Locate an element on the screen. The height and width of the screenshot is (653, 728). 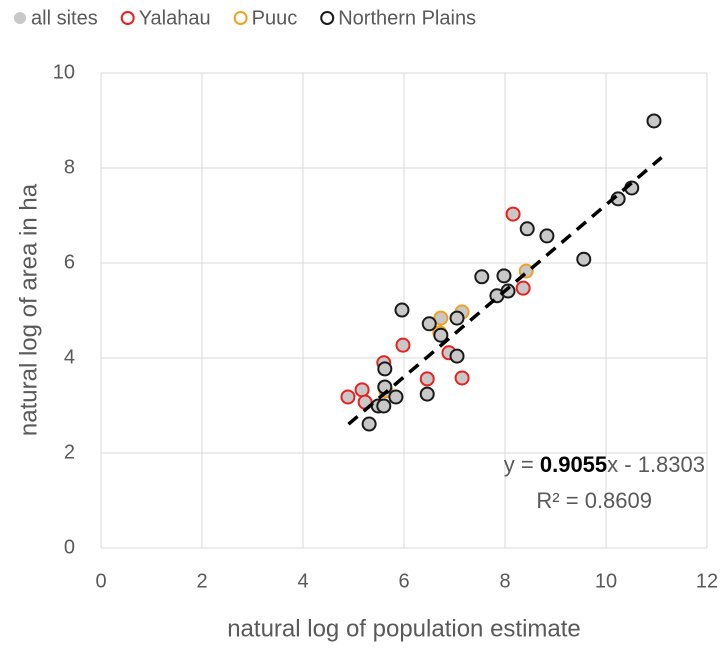
x-tick-label: 4 is located at coordinates (302, 581).